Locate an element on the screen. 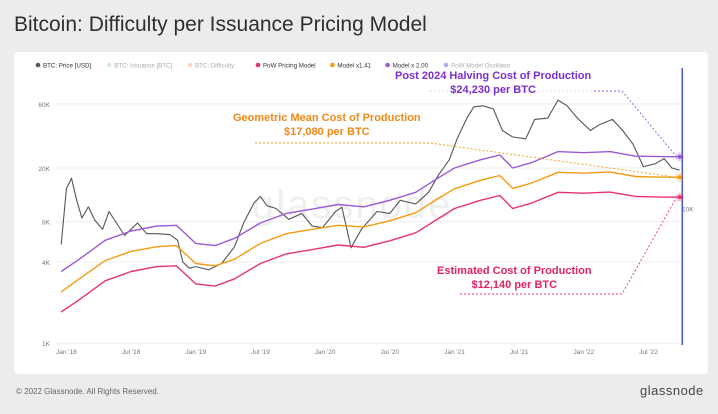 Image resolution: width=718 pixels, height=414 pixels. x-tick-label: Jan '22 is located at coordinates (584, 352).